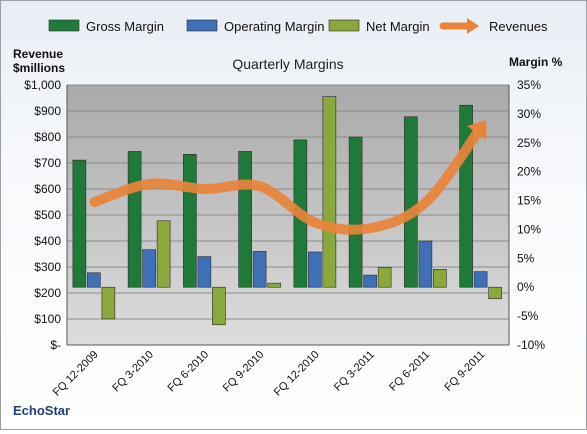 The width and height of the screenshot is (587, 434). I want to click on legend-label: Net Margin, so click(398, 26).